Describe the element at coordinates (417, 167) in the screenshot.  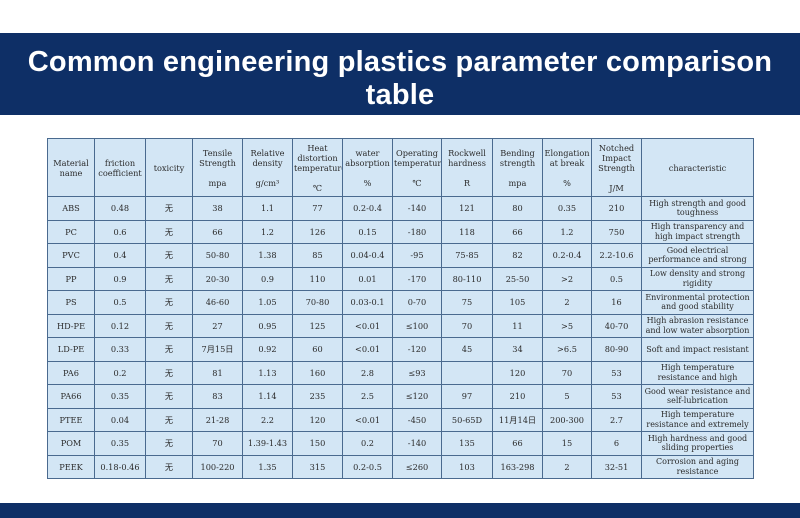
I see `column-header: Operating temperature ℃` at that location.